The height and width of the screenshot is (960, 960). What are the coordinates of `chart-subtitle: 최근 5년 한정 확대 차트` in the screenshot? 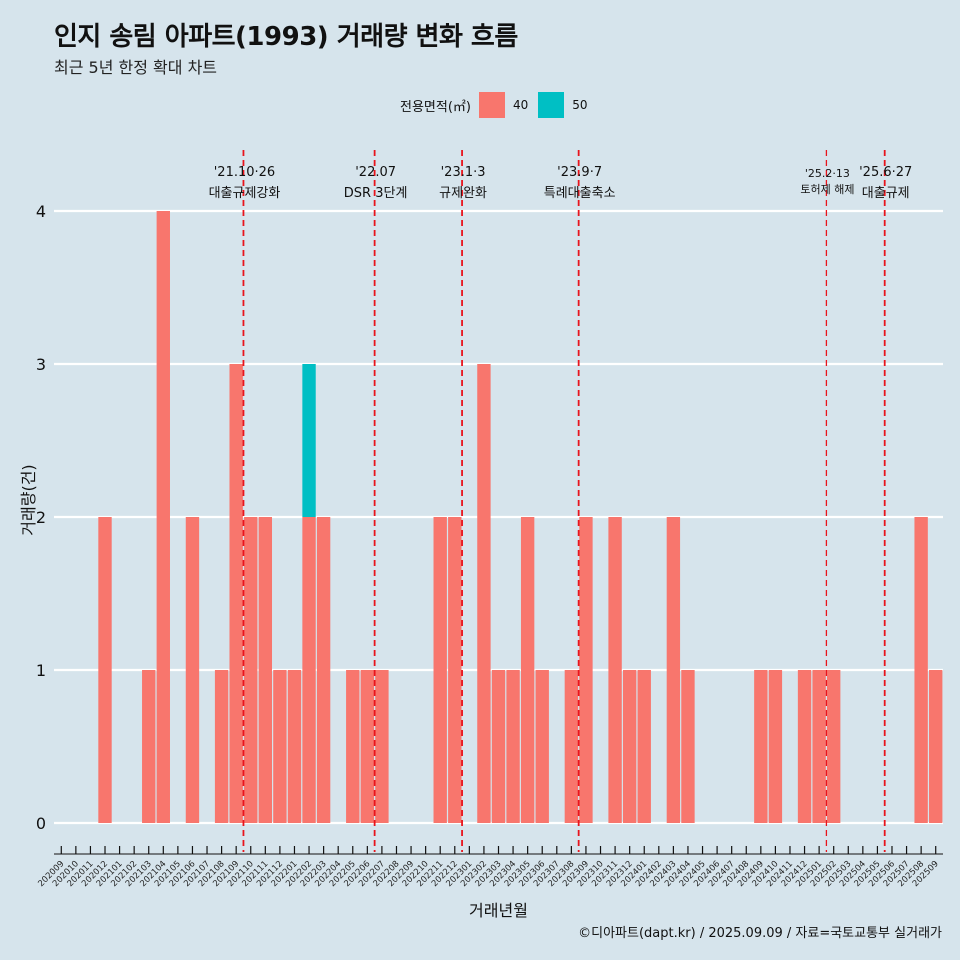 It's located at (136, 67).